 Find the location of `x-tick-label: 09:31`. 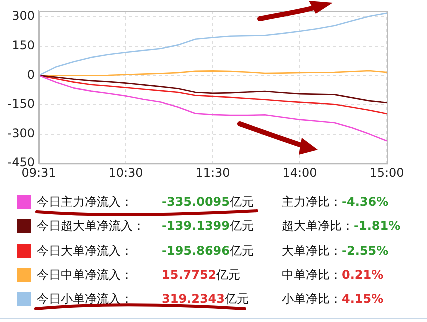

x-tick-label: 09:31 is located at coordinates (39, 173).